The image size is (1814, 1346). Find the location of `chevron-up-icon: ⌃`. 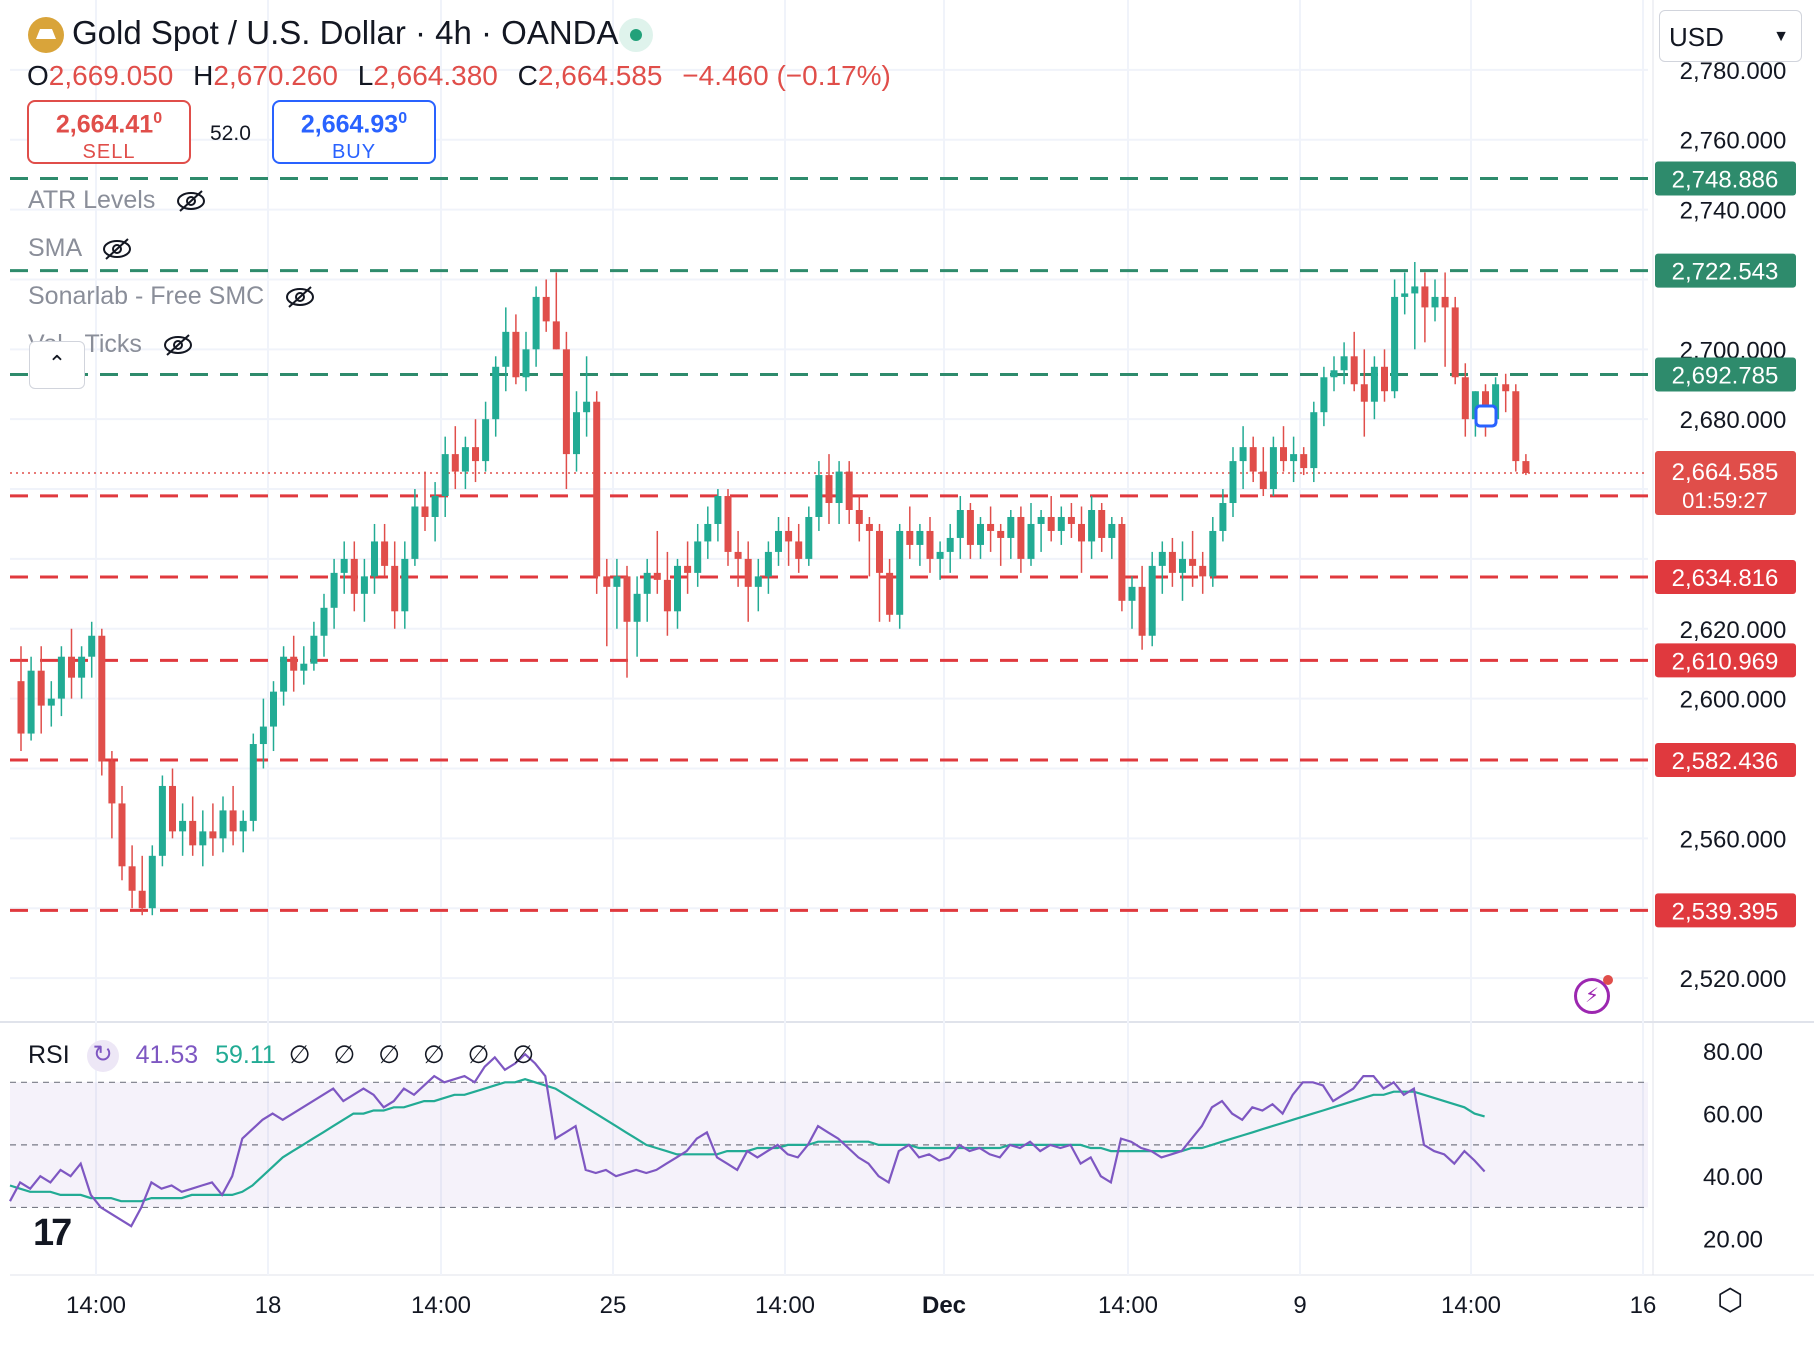

chevron-up-icon: ⌃ is located at coordinates (57, 363).